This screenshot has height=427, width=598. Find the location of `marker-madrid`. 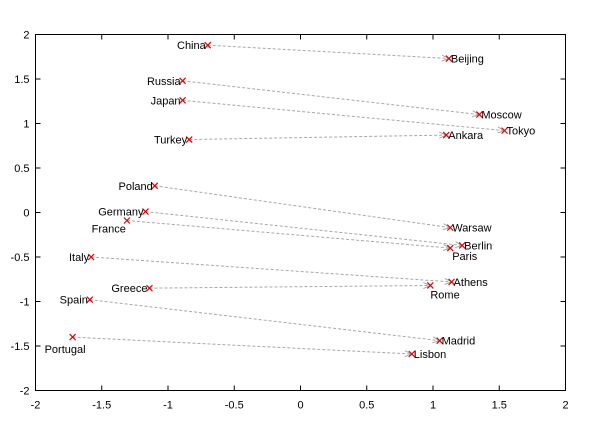

marker-madrid is located at coordinates (440, 341).